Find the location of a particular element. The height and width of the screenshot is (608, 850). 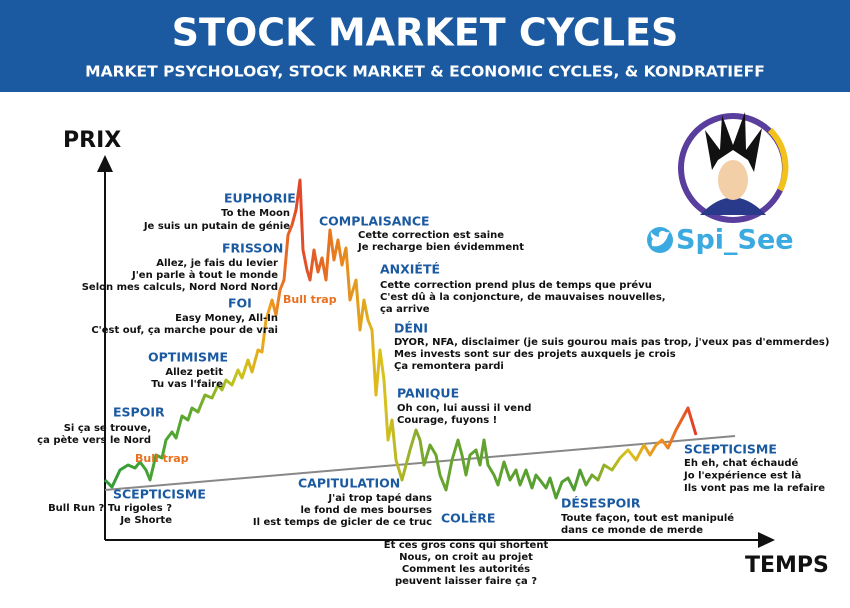

phase-title: OPTIMISME is located at coordinates (188, 357).